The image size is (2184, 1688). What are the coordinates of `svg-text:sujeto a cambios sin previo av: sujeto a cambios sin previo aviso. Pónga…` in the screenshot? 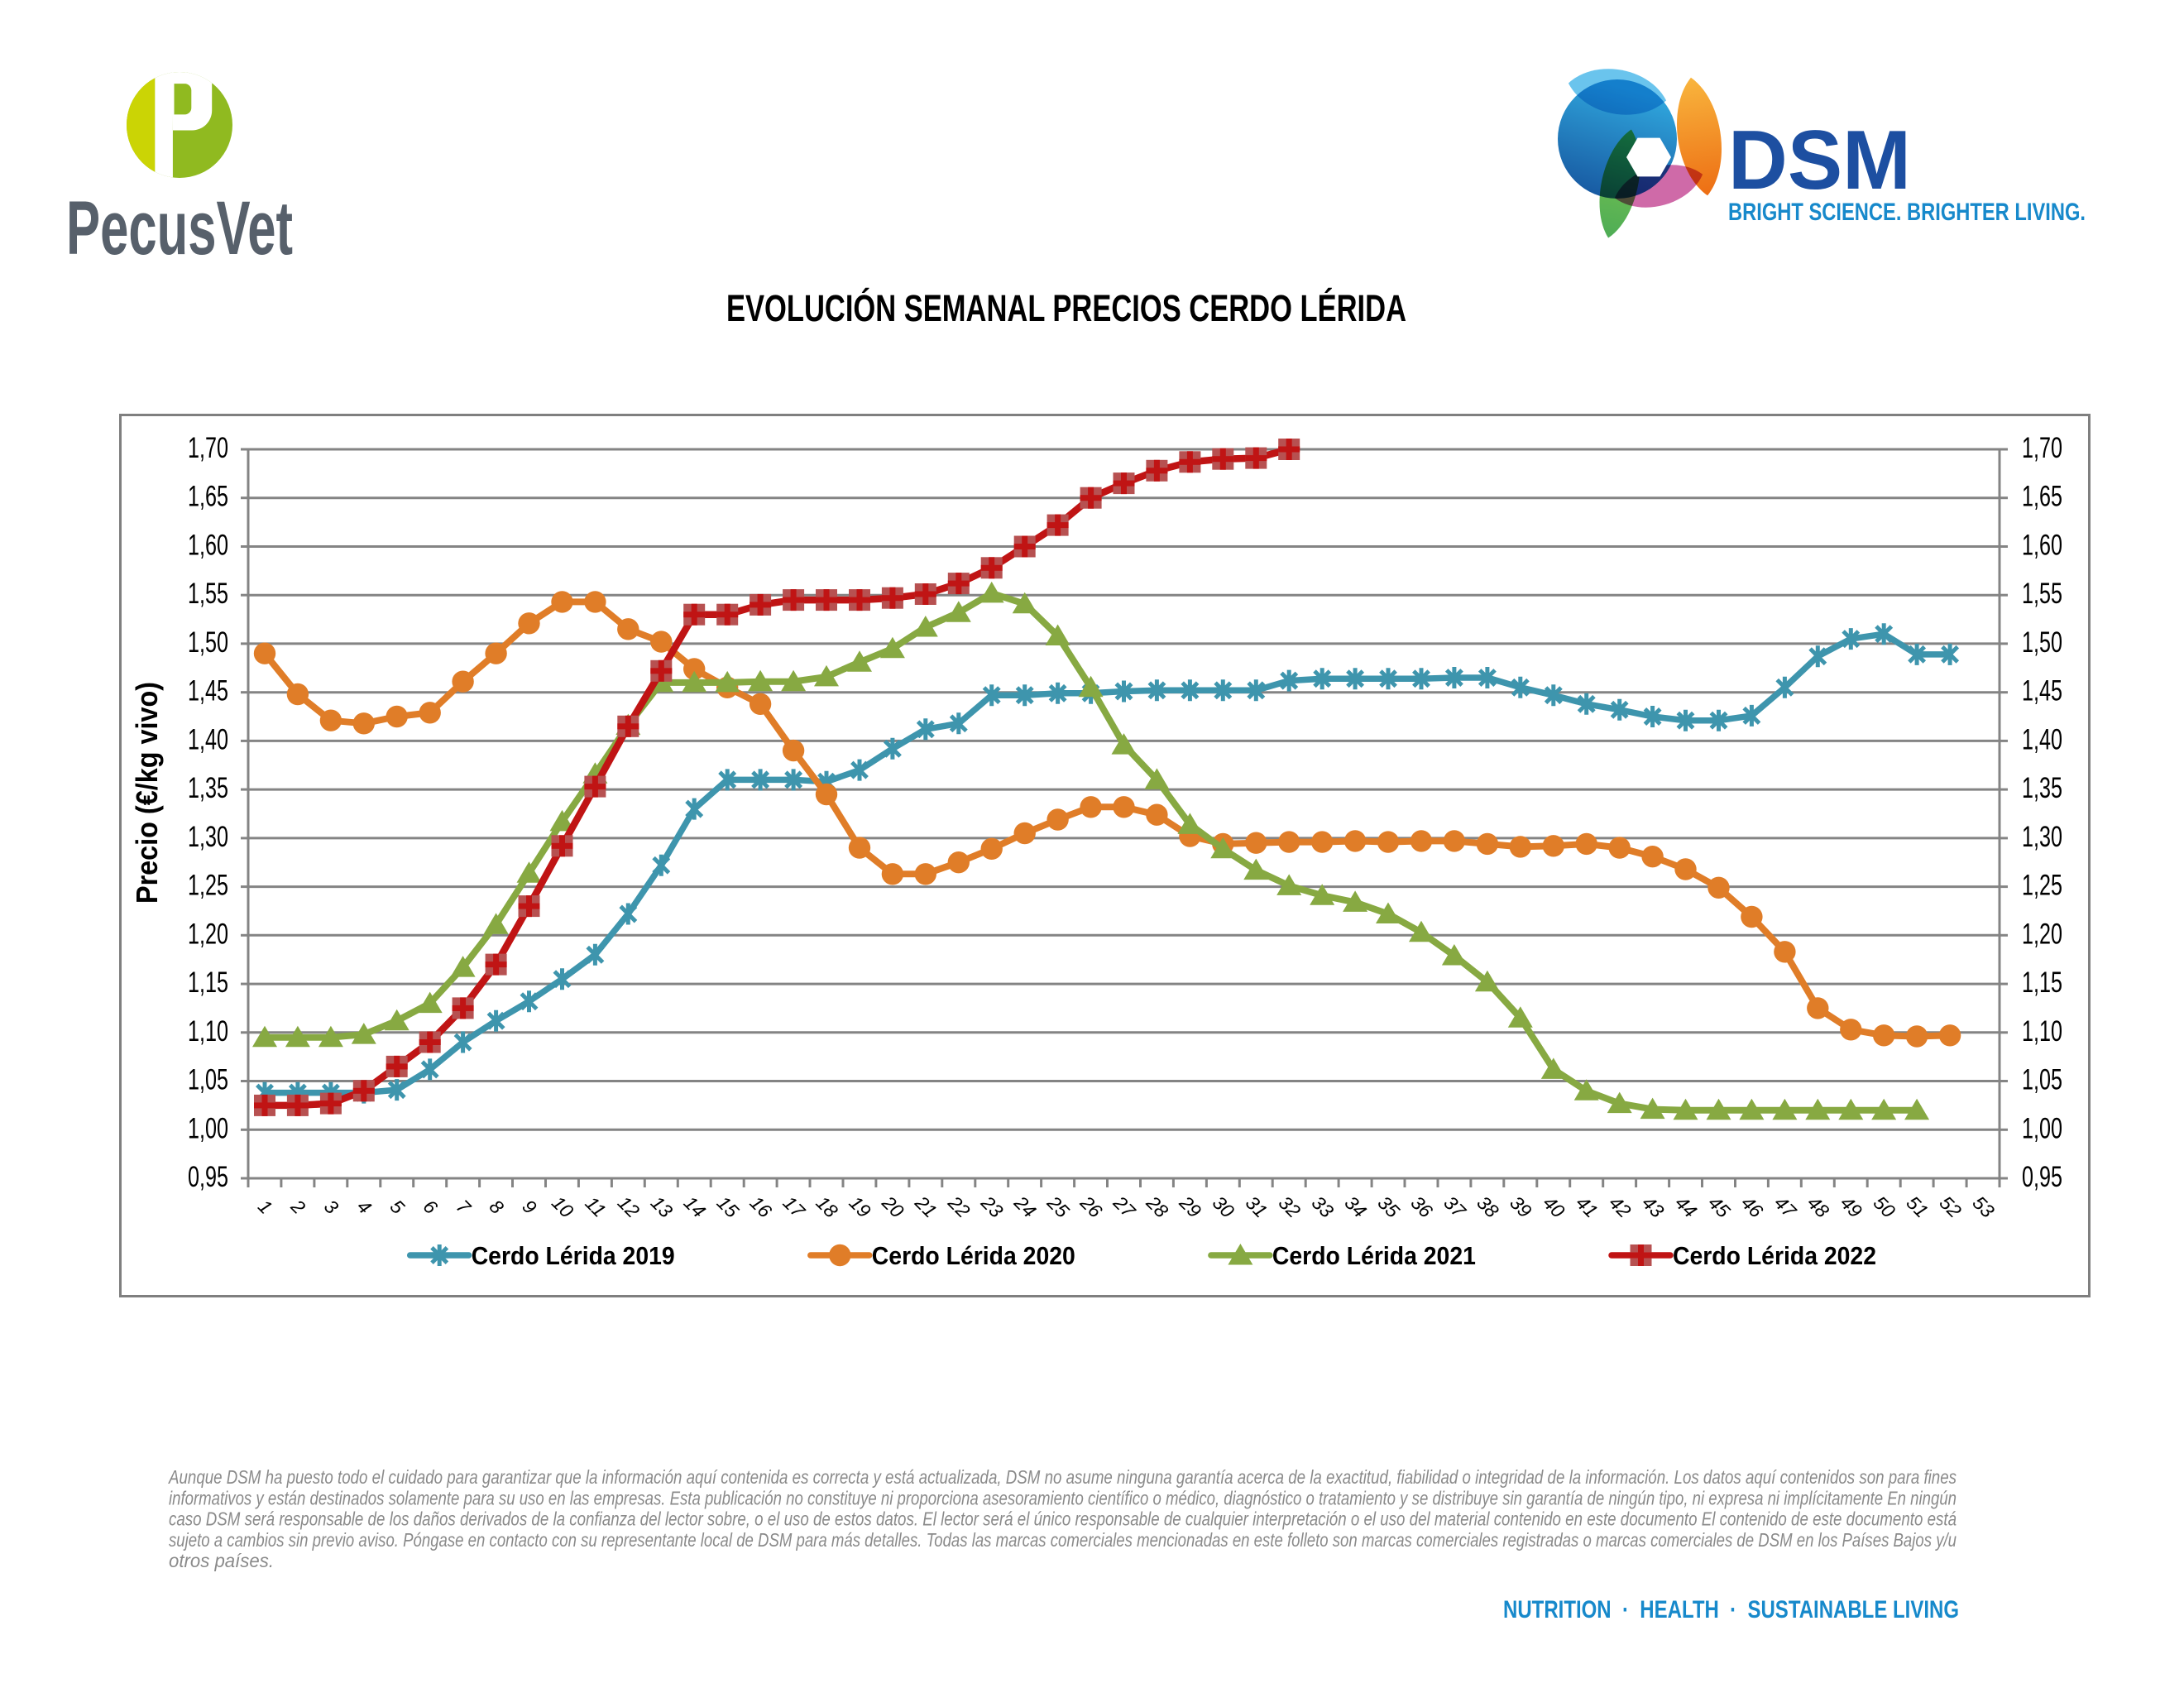 It's located at (1062, 1540).